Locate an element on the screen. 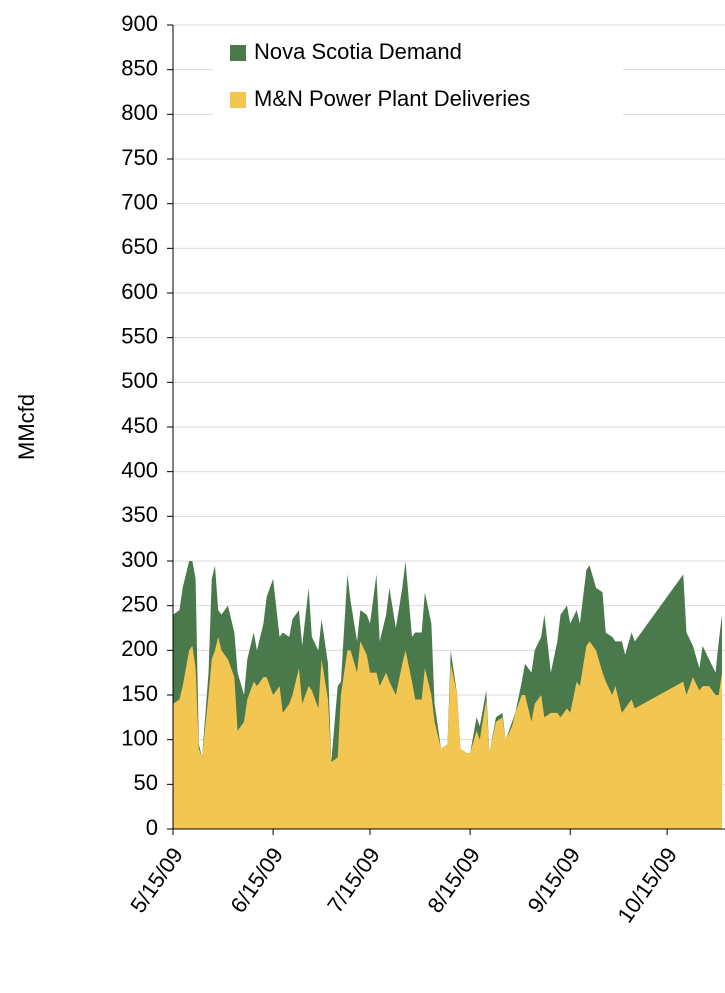 This screenshot has width=725, height=993. y-tick-label: 0 is located at coordinates (152, 827).